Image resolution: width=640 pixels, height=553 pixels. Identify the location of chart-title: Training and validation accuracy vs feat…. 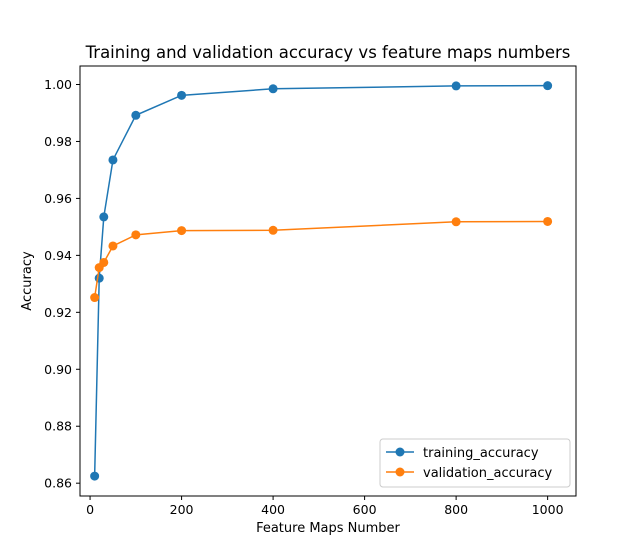
(328, 52).